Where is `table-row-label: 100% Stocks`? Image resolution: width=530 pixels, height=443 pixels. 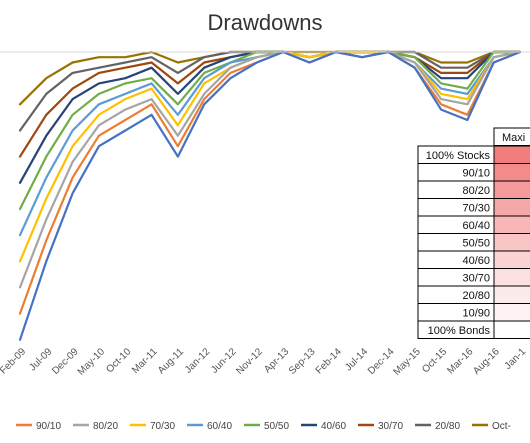
table-row-label: 100% Stocks is located at coordinates (458, 156).